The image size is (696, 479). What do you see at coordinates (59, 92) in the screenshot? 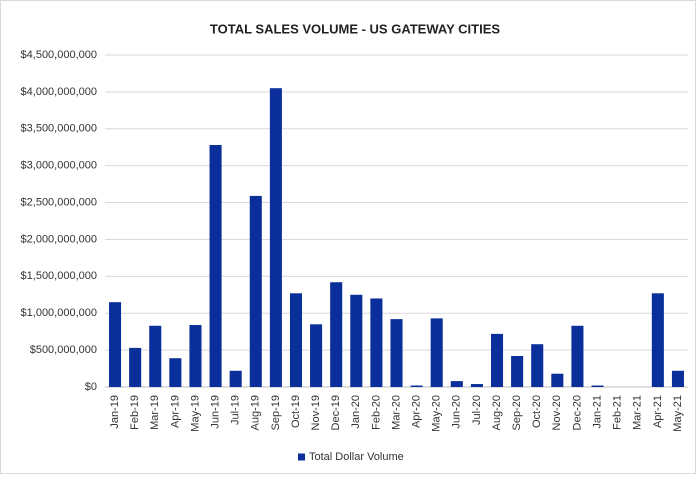
I see `y-tick-label: $4,000,000,000` at bounding box center [59, 92].